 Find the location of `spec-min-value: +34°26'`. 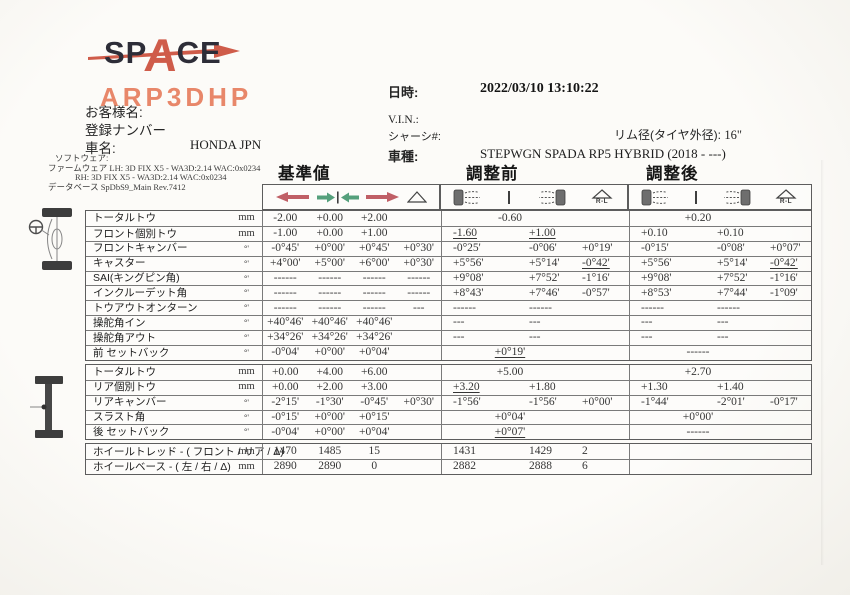

spec-min-value: +34°26' is located at coordinates (285, 337).